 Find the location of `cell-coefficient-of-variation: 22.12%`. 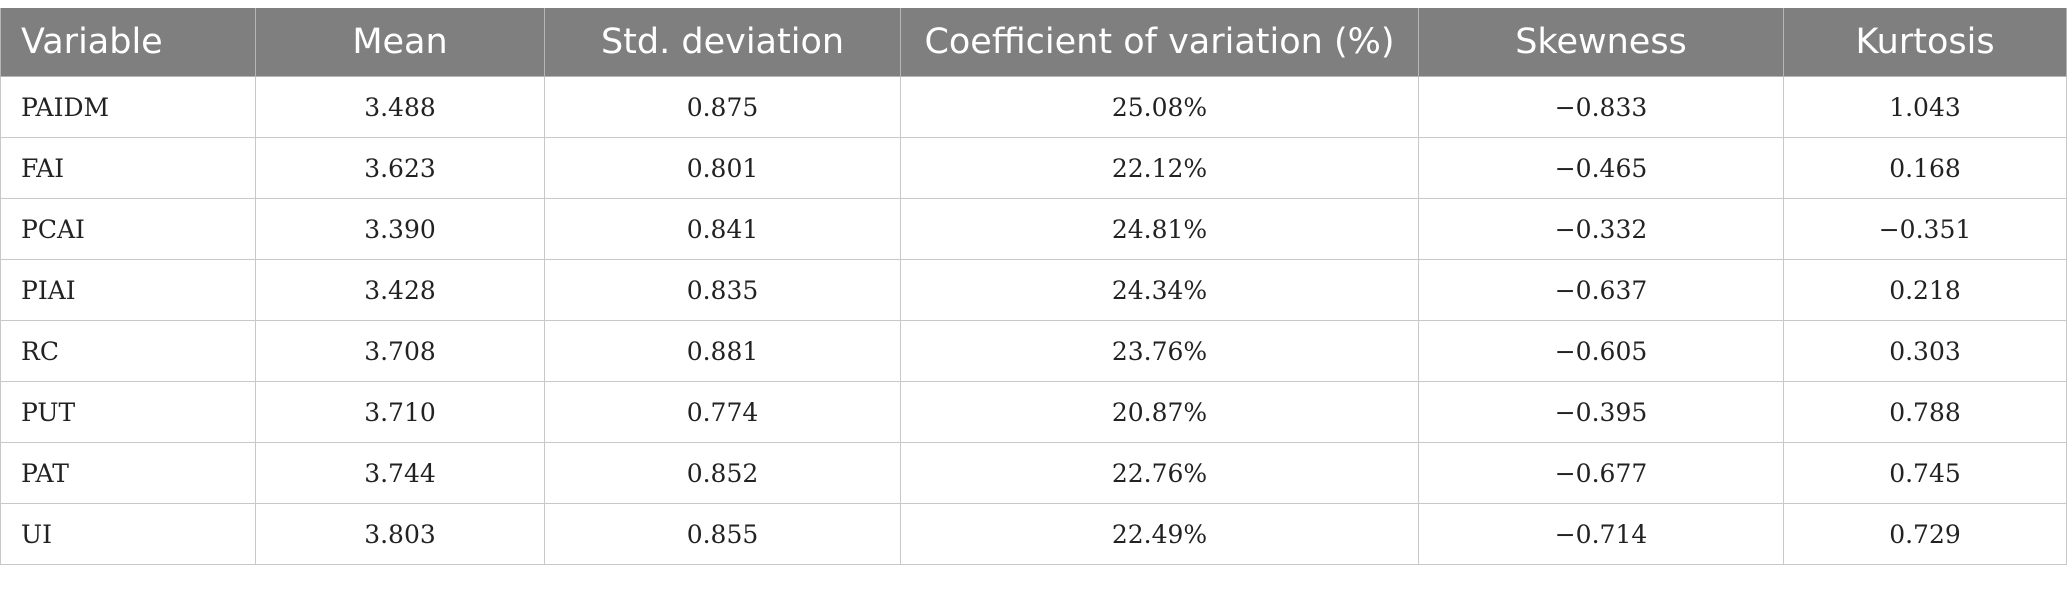

cell-coefficient-of-variation: 22.12% is located at coordinates (1159, 168).